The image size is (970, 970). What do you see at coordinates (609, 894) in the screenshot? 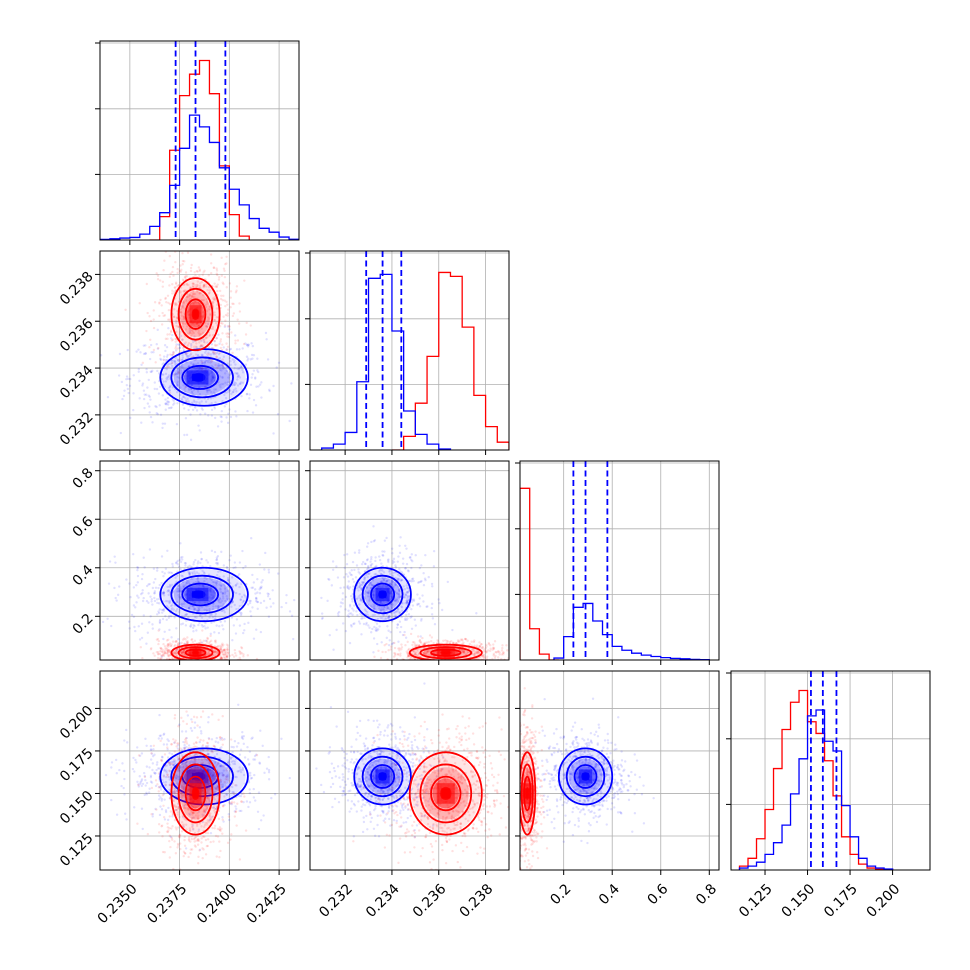
I see `x-tick-label: 0.4` at bounding box center [609, 894].